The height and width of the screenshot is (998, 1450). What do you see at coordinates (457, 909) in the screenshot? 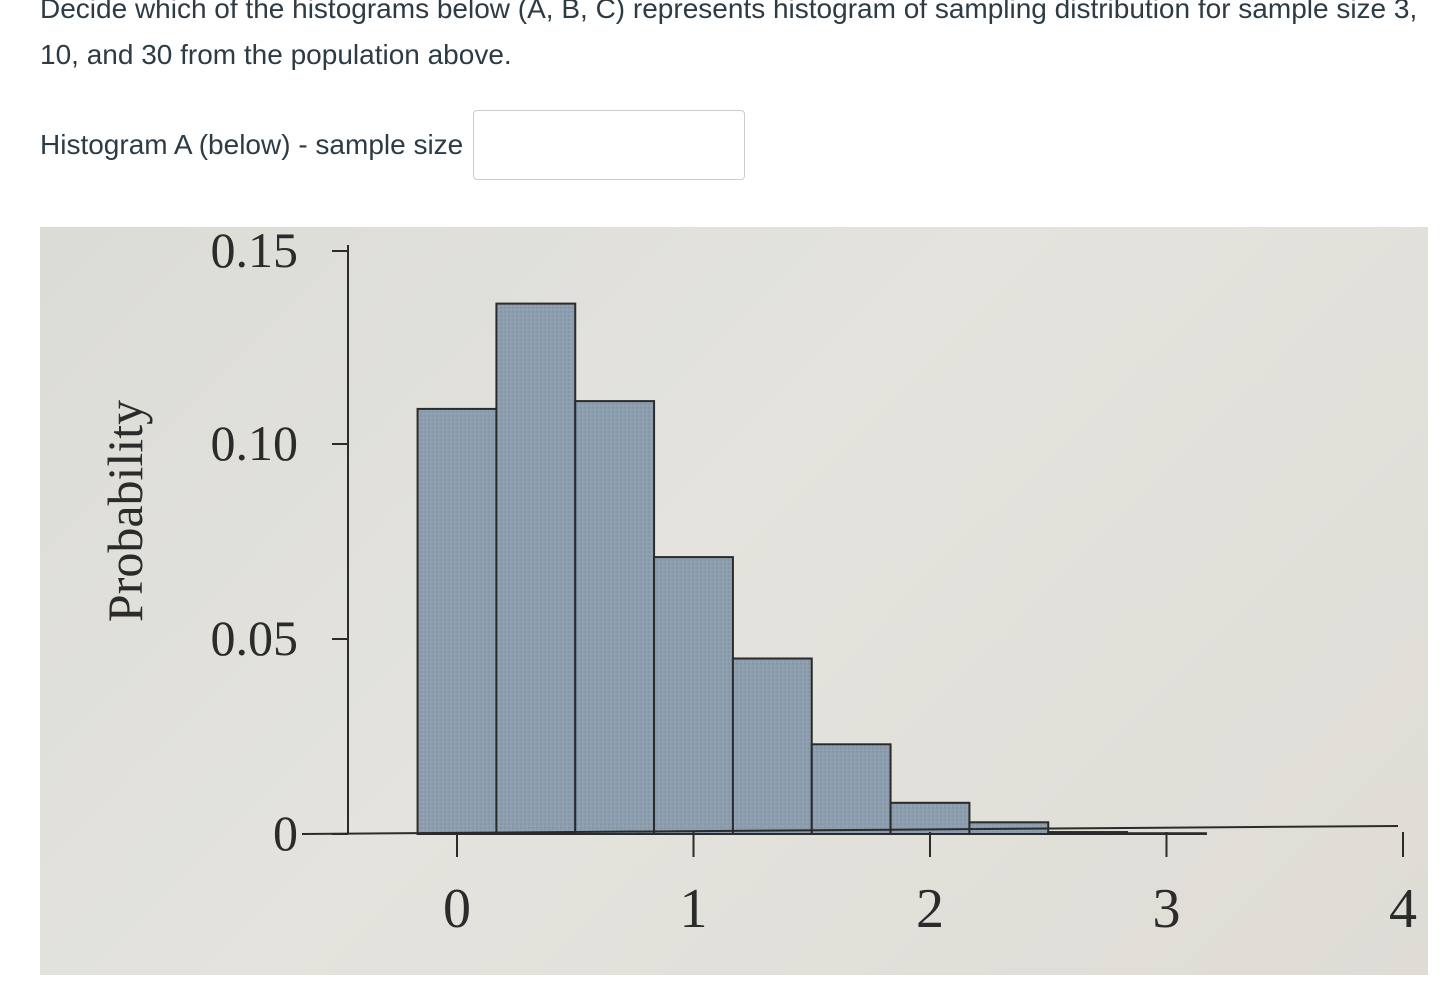
I see `x-tick-label: 0` at bounding box center [457, 909].